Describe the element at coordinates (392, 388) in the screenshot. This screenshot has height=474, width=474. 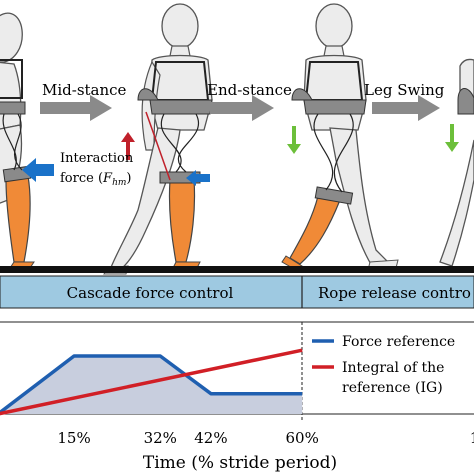
I see `legend-label-integral-line2: reference (IG)` at that location.